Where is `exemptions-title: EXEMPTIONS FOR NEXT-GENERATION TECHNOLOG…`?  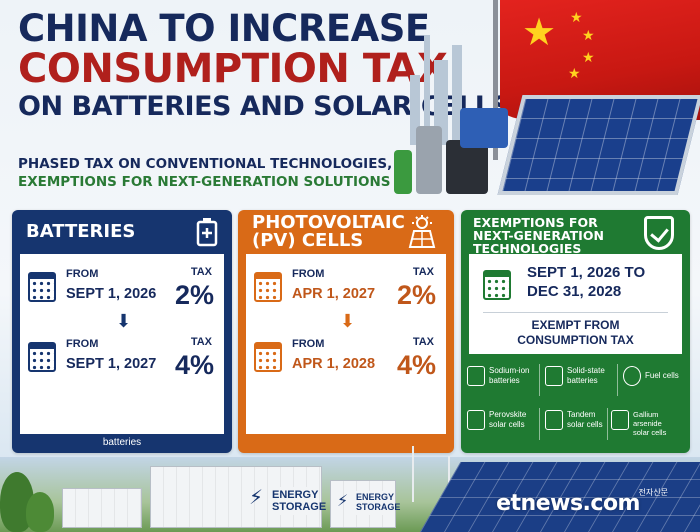 exemptions-title: EXEMPTIONS FOR NEXT-GENERATION TECHNOLOG… is located at coordinates (538, 236).